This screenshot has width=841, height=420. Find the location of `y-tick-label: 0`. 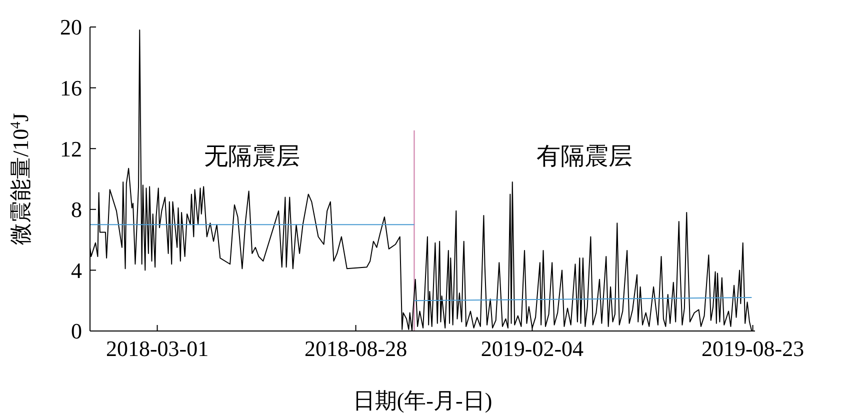

y-tick-label: 0 is located at coordinates (76, 331).